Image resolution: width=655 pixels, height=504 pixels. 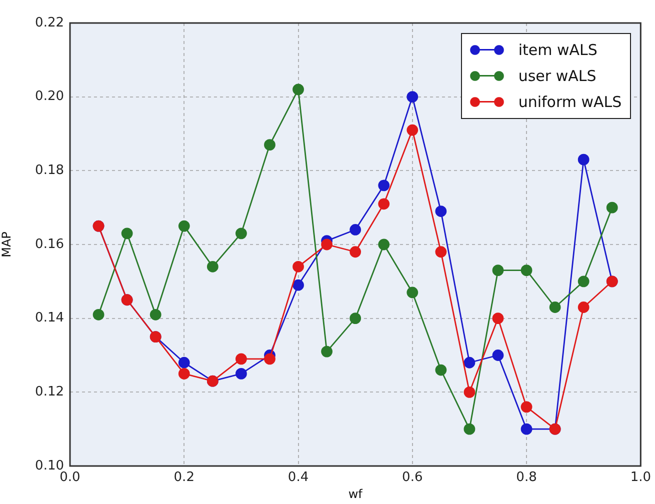 What do you see at coordinates (70, 478) in the screenshot?
I see `x-tick-label: 0.0` at bounding box center [70, 478].